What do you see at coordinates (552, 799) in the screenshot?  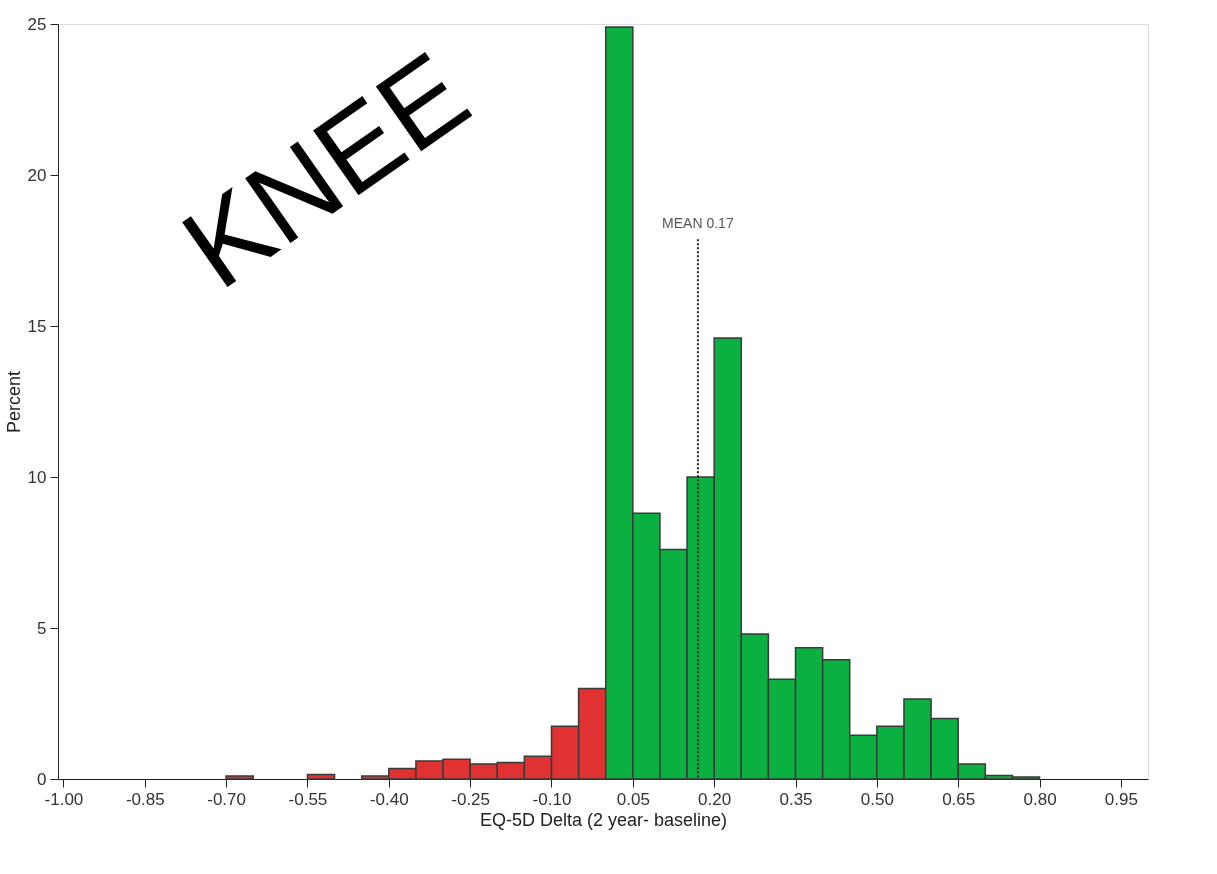 I see `x-tick-label: -0.10` at bounding box center [552, 799].